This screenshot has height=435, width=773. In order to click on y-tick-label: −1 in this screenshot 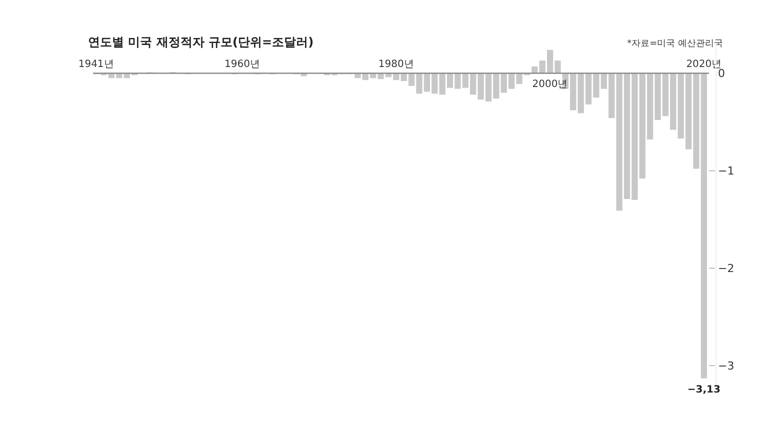, I will do `click(726, 171)`.